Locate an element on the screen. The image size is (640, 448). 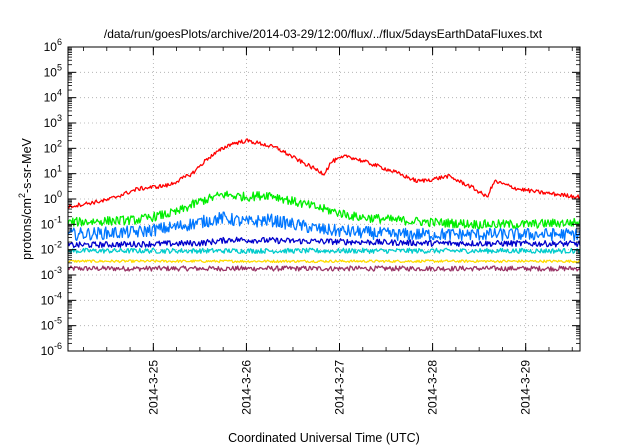
y-tick-label: 10⁻¹ is located at coordinates (51, 222).